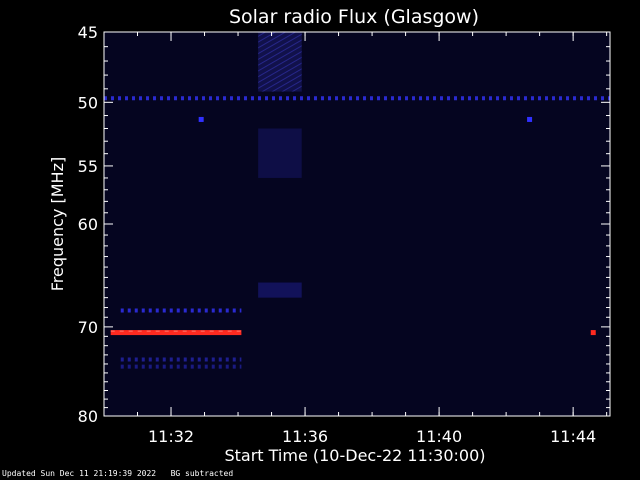  What do you see at coordinates (305, 436) in the screenshot?
I see `x-tick-label-11:36: 11:36` at bounding box center [305, 436].